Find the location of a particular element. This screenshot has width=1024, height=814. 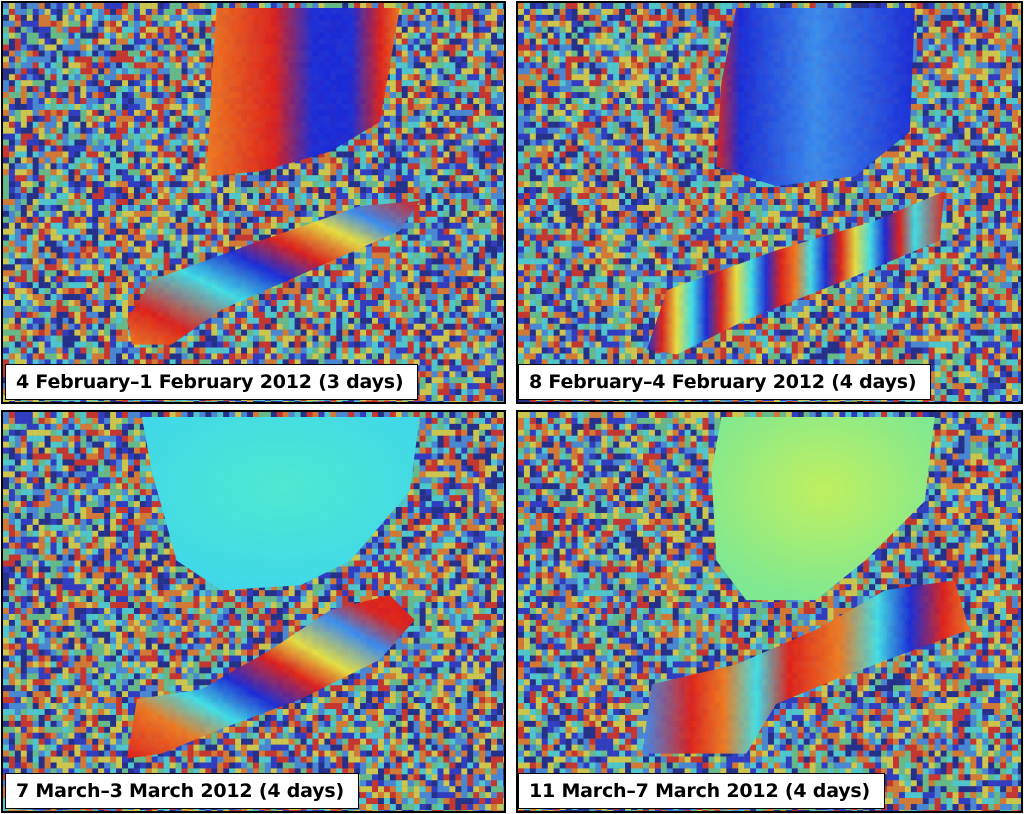

panel-caption: 7 March–3 March 2012 (4 days) is located at coordinates (182, 791).